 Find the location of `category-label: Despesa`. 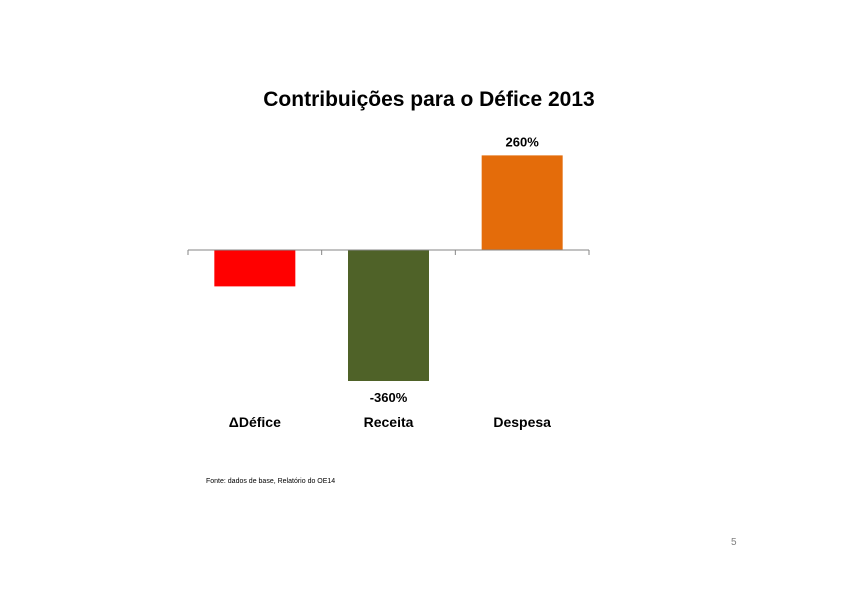

category-label: Despesa is located at coordinates (522, 422).